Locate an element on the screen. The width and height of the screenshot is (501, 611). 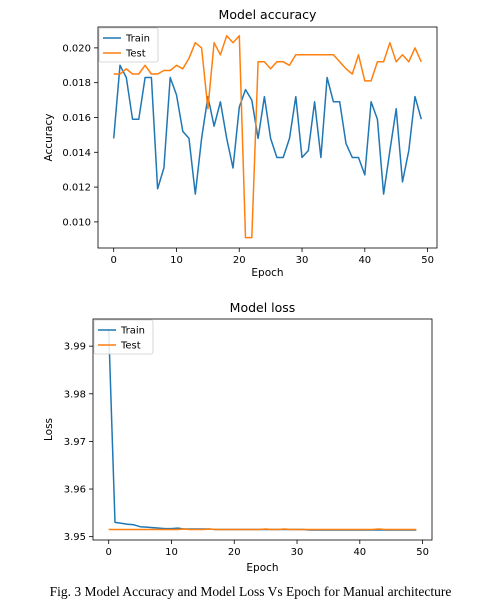
accuracy-x-tick-label: 50 is located at coordinates (427, 260).